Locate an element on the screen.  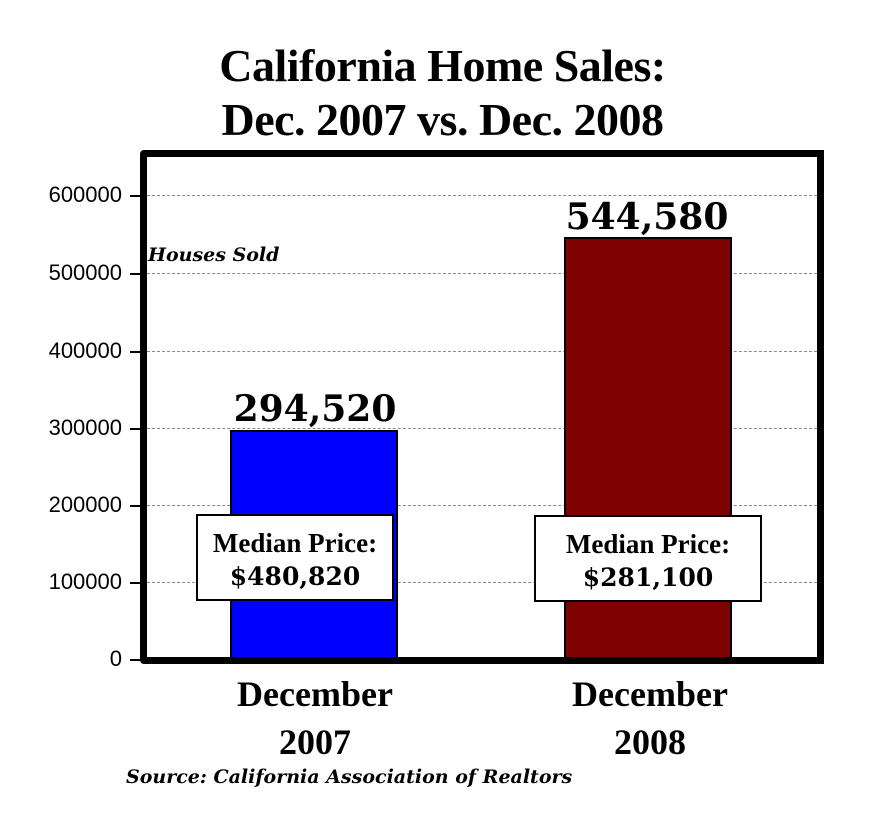
chart-title-line-1: California Home Sales: is located at coordinates (442, 65).